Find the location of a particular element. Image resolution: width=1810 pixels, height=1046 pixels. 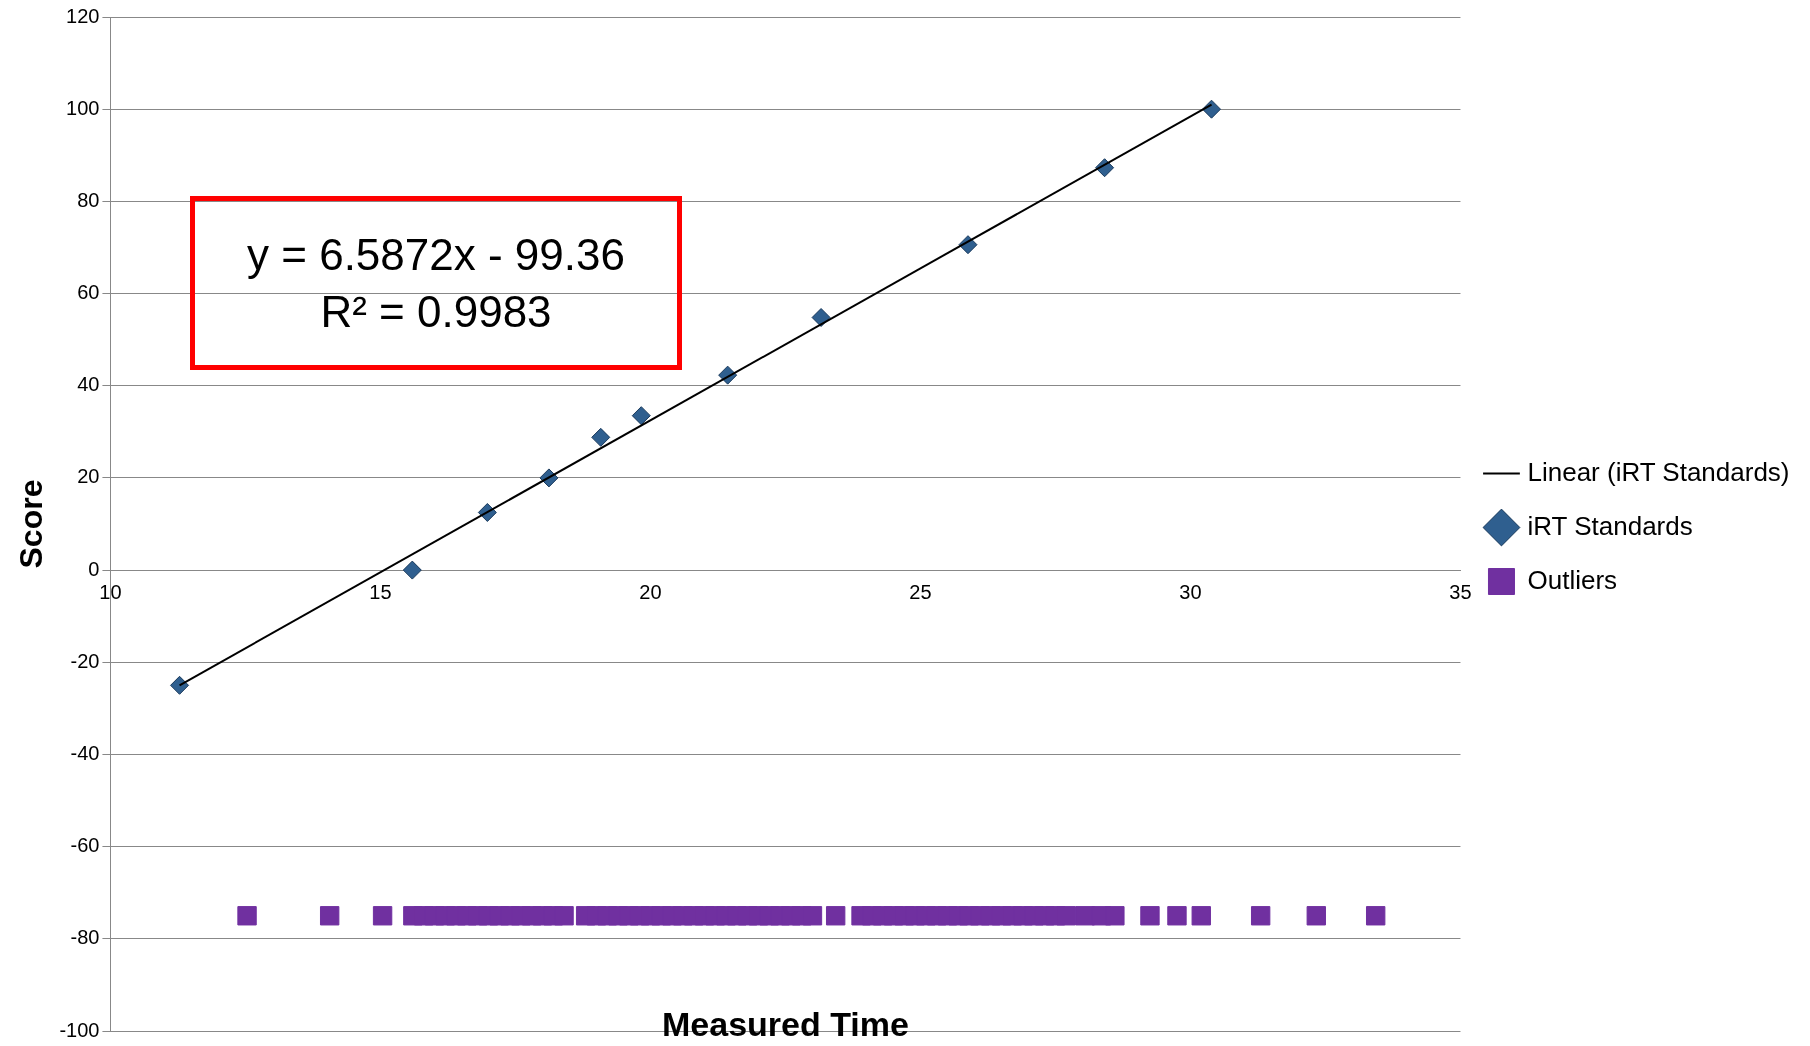

y-tick-label: -60 is located at coordinates (85, 845).